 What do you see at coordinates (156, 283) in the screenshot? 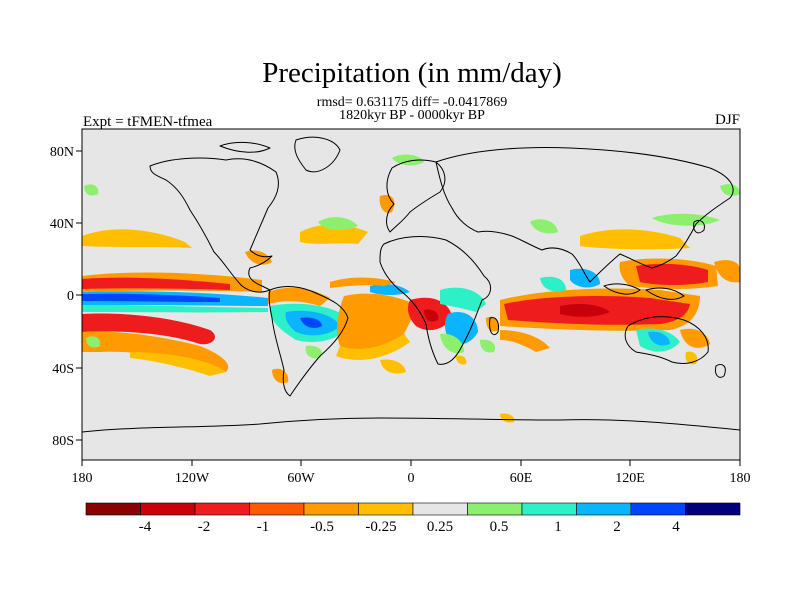
I see `itcz-north-red` at bounding box center [156, 283].